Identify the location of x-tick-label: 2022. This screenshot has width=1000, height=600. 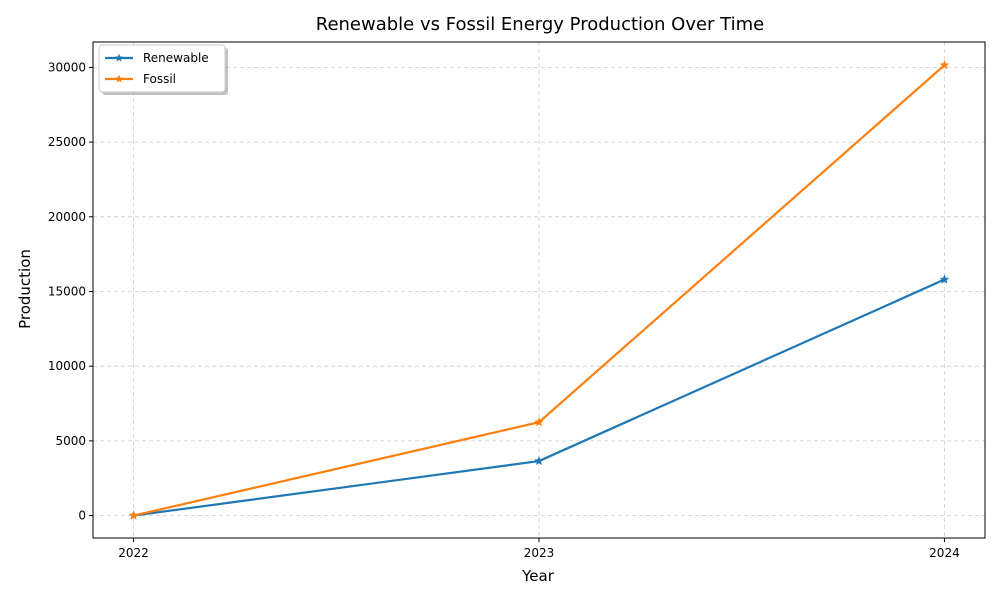
(133, 553).